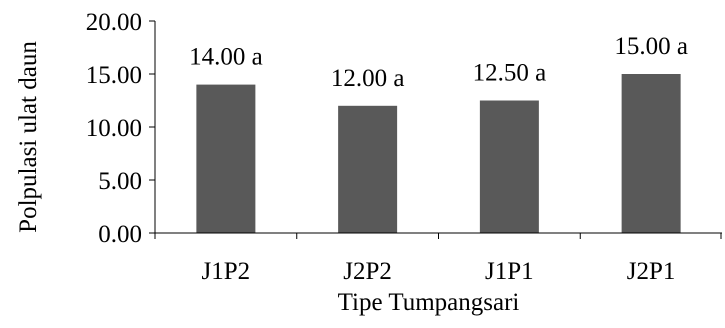 This screenshot has width=725, height=328. I want to click on y-axis-title: Polpulasi ulat daun, so click(28, 137).